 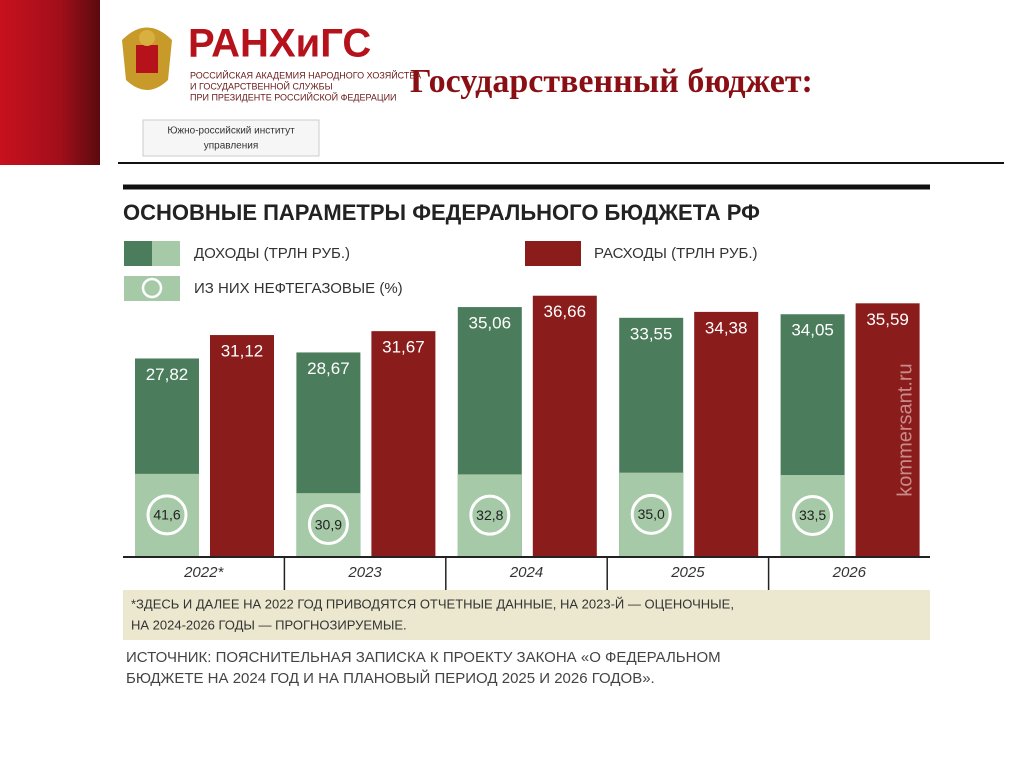 I want to click on institute-box, so click(x=231, y=138).